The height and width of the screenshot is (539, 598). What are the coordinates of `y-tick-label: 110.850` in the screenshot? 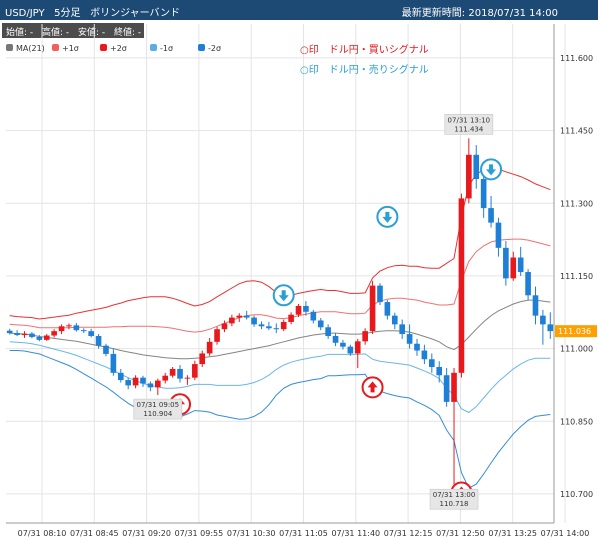 It's located at (576, 421).